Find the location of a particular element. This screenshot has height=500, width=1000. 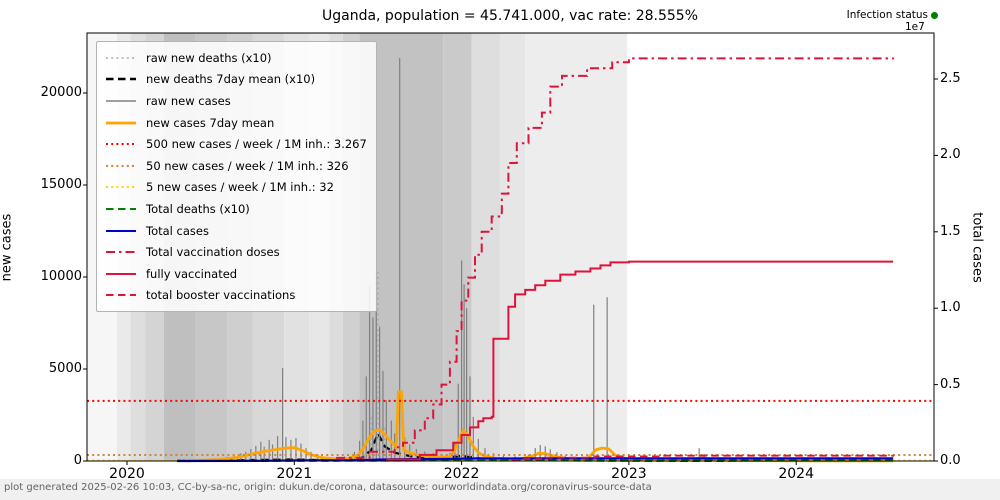

legend-item: new cases 7day mean is located at coordinates (236, 123).